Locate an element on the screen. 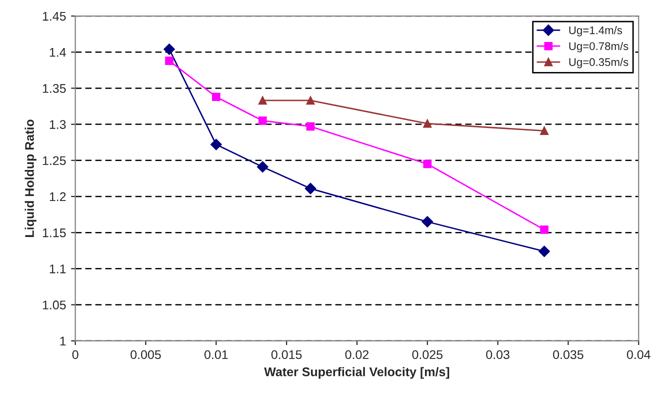 This screenshot has height=401, width=655. x-tick-label: 0.035 is located at coordinates (568, 355).